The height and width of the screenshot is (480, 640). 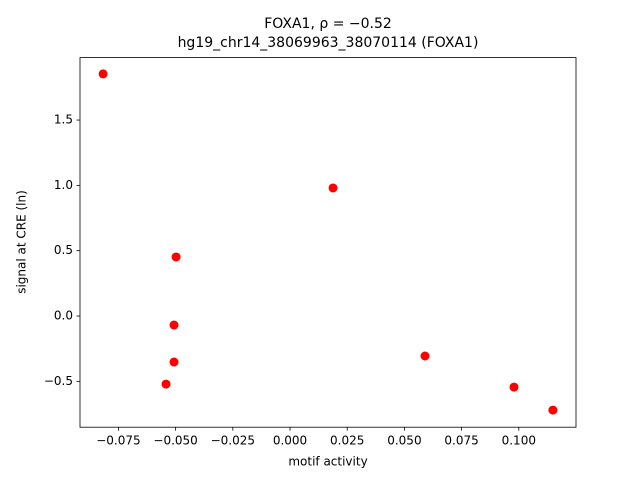 What do you see at coordinates (347, 441) in the screenshot?
I see `x-tick-label: 0.025` at bounding box center [347, 441].